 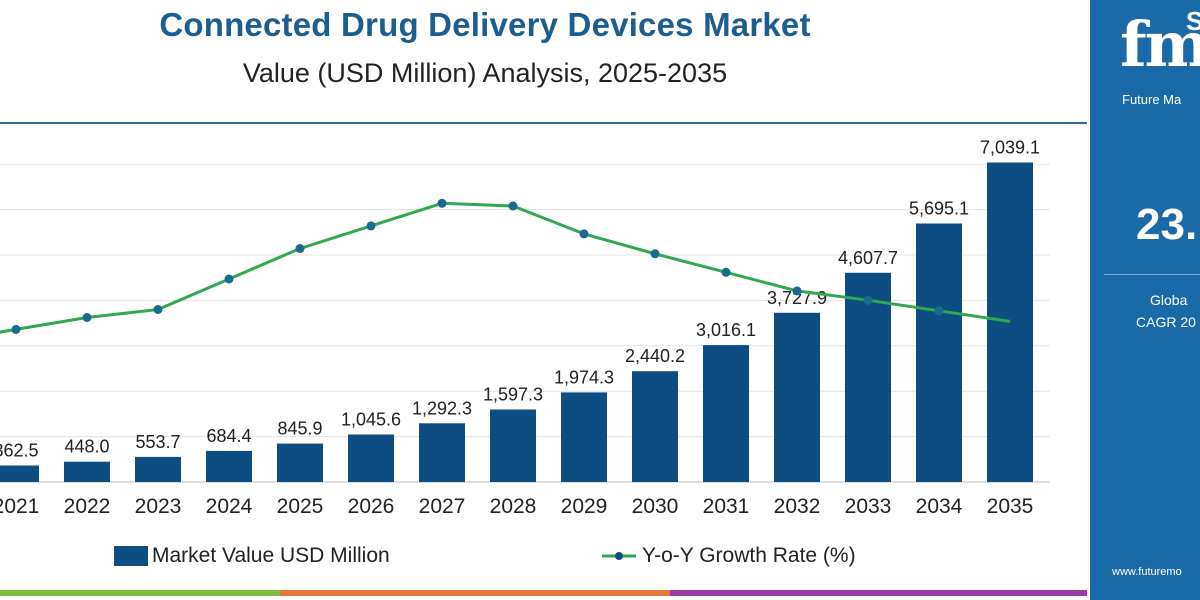 I want to click on bar-2025, so click(x=300, y=462).